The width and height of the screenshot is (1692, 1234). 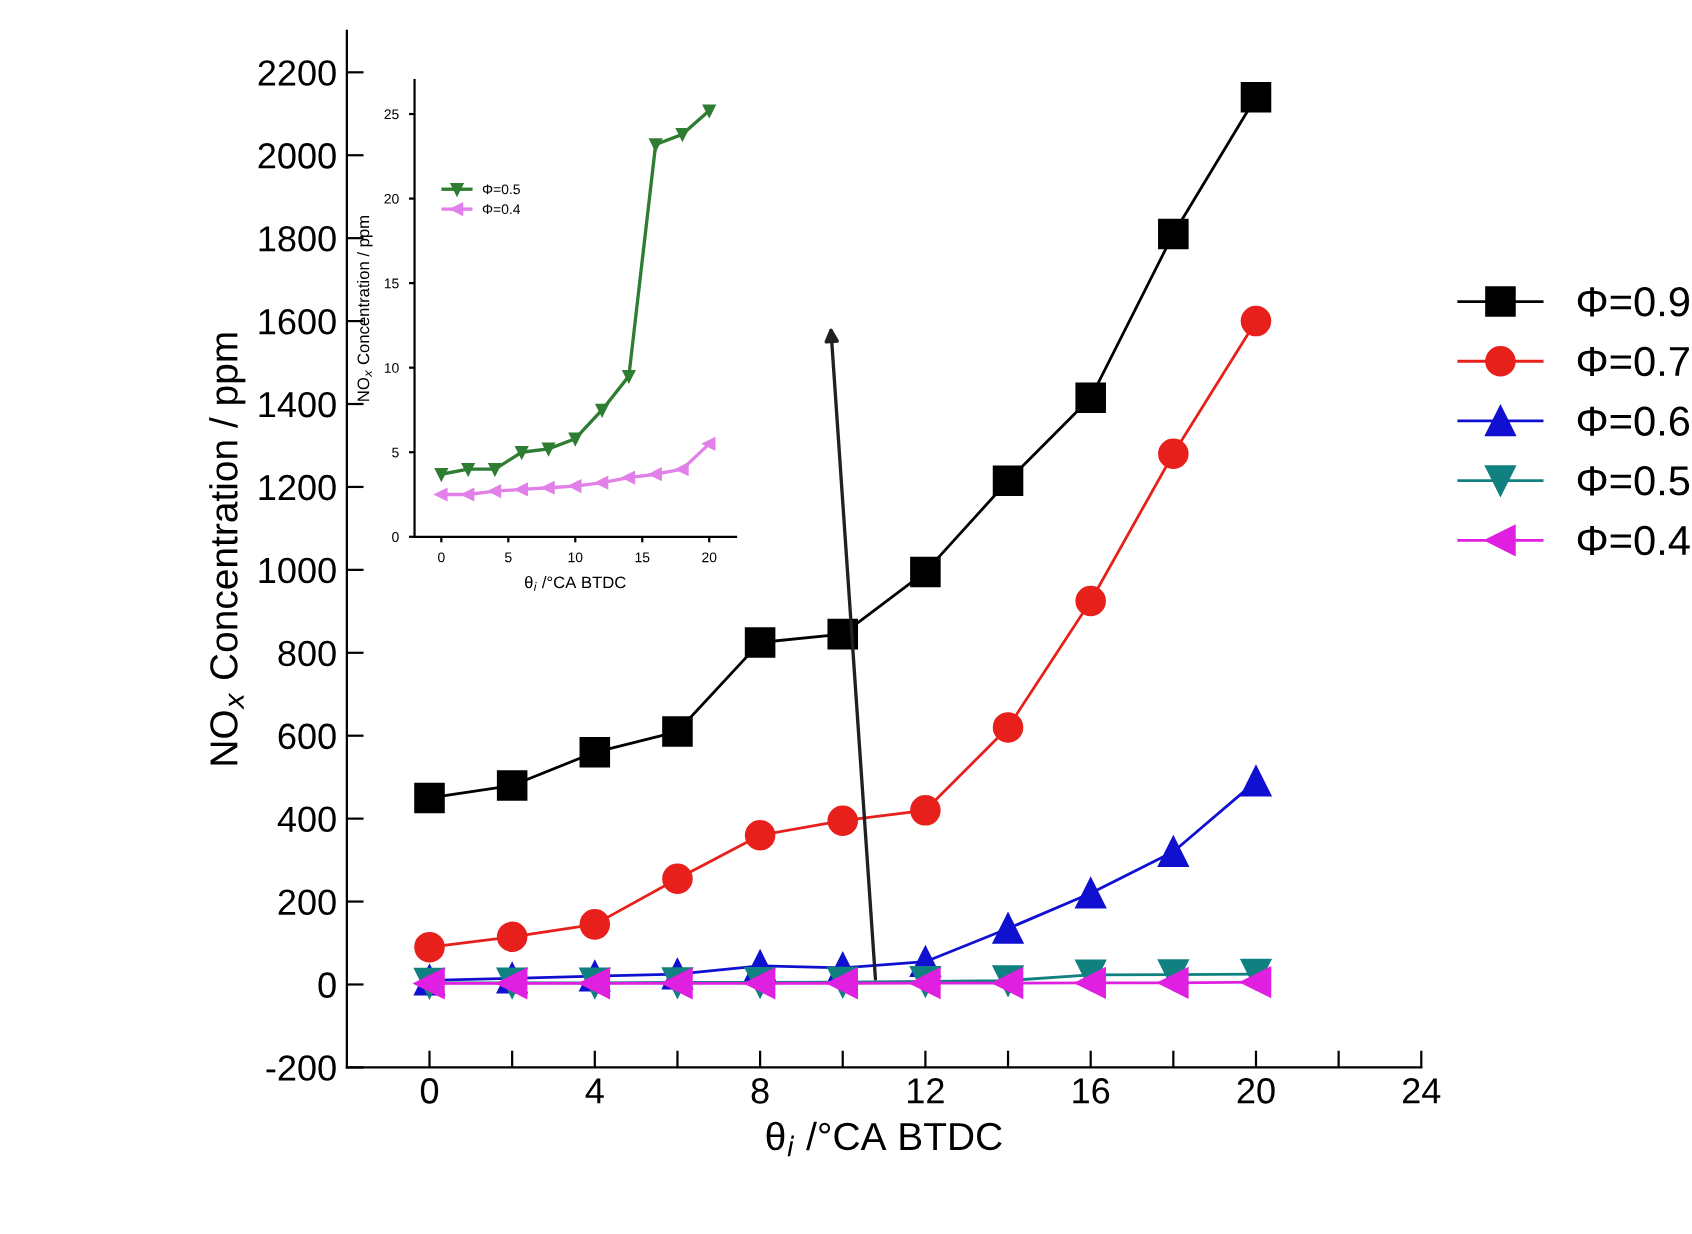 What do you see at coordinates (297, 239) in the screenshot?
I see `y-tick-label: 1800` at bounding box center [297, 239].